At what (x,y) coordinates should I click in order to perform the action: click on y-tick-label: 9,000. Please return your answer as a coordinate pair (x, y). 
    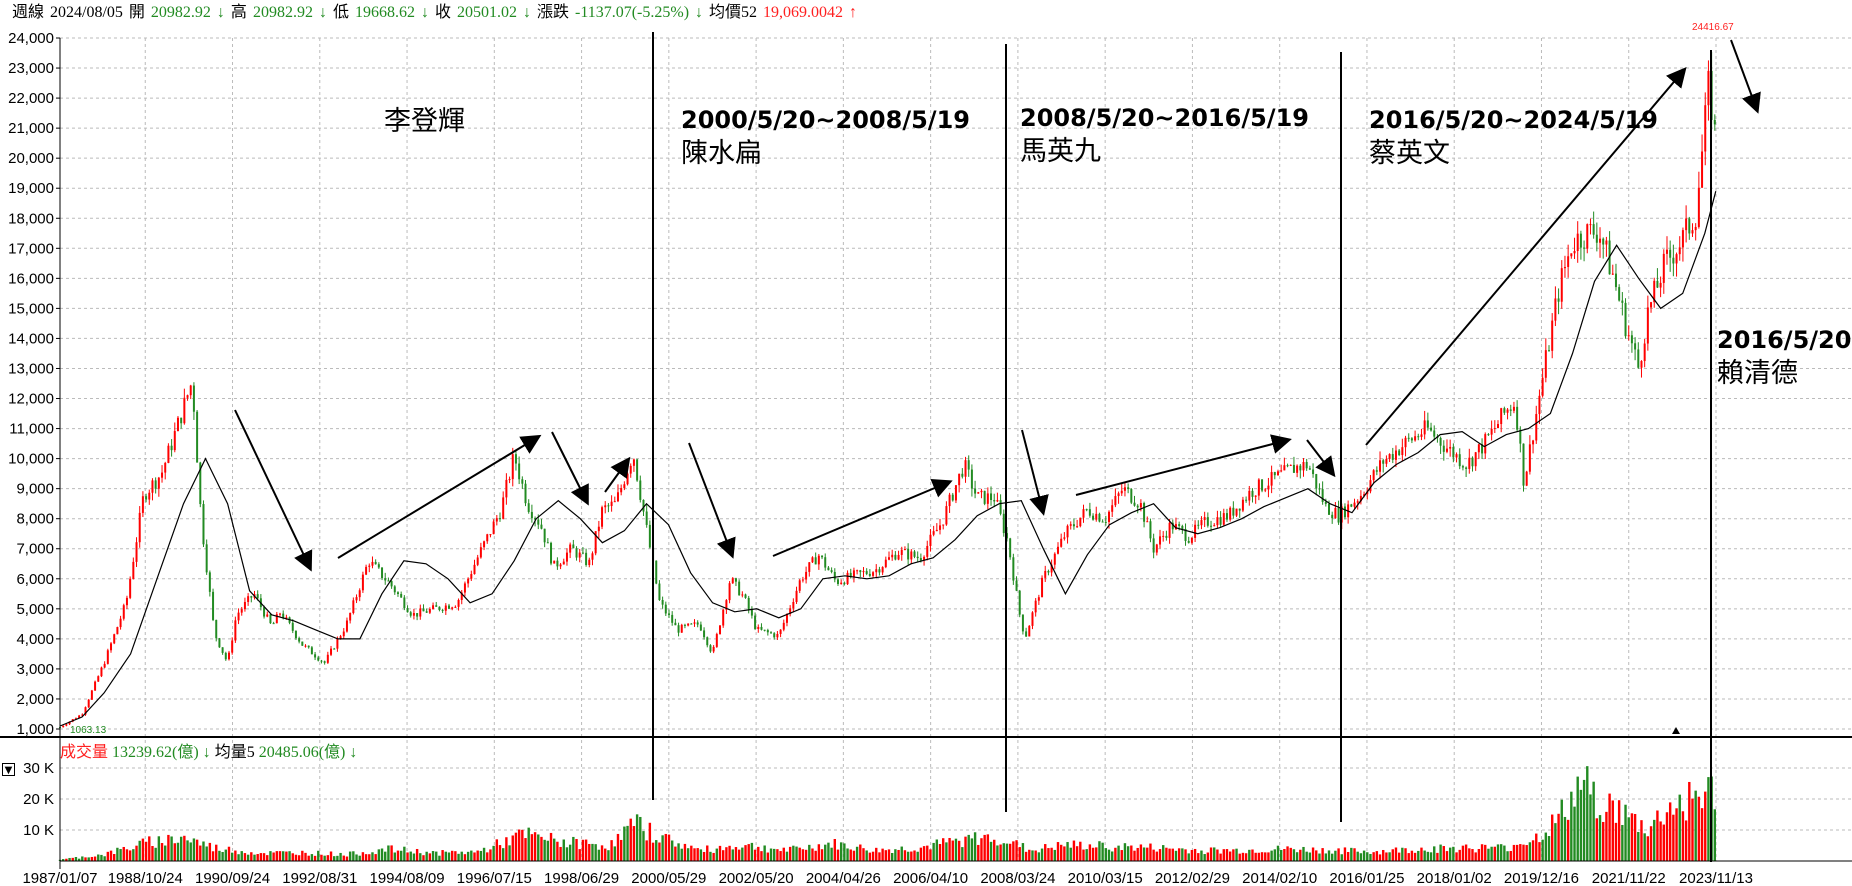
    Looking at the image, I should click on (35, 489).